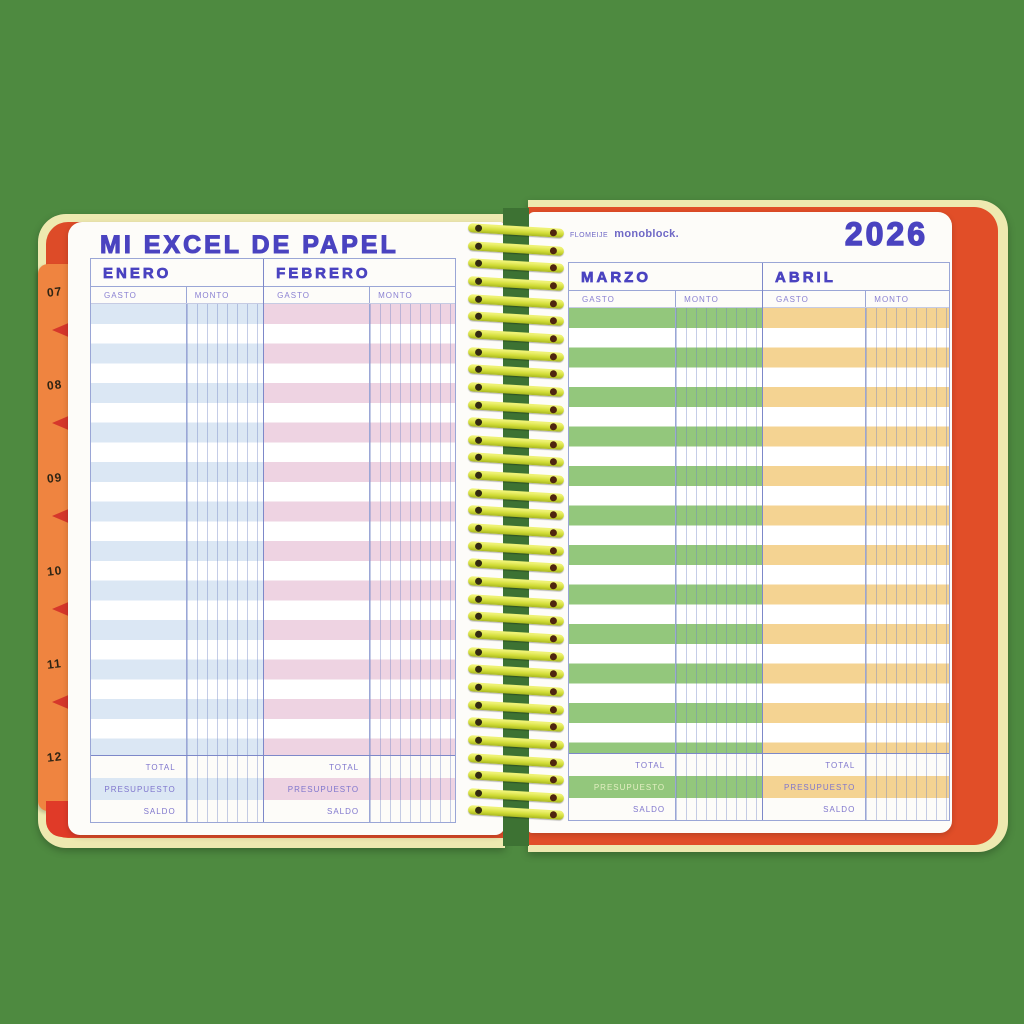 This screenshot has height=1024, width=1024. I want to click on collab-logo: FLOMEIJE, so click(589, 235).